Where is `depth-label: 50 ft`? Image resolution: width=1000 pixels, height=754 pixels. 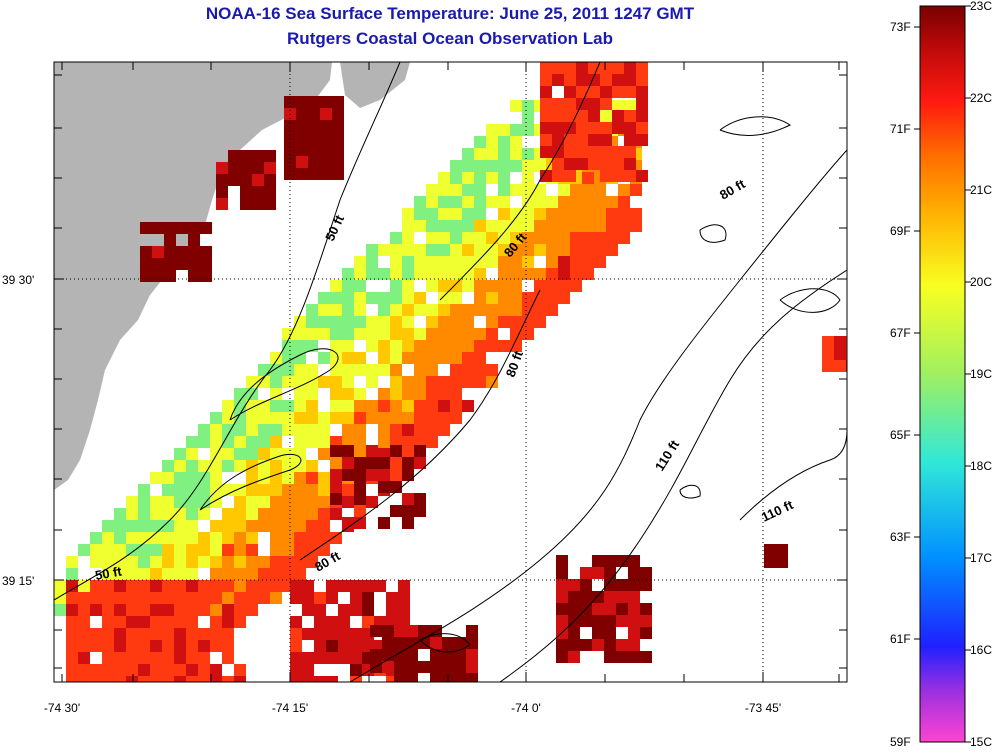
depth-label: 50 ft is located at coordinates (109, 573).